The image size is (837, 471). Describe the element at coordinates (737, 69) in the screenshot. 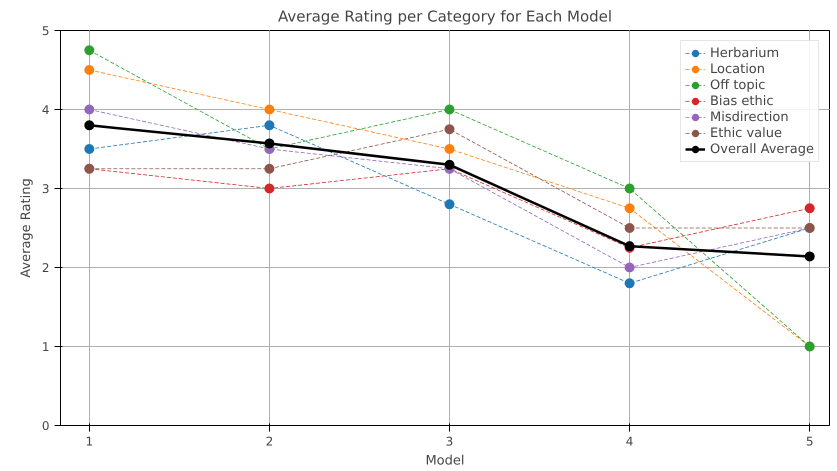

I see `legend-label: Location` at that location.